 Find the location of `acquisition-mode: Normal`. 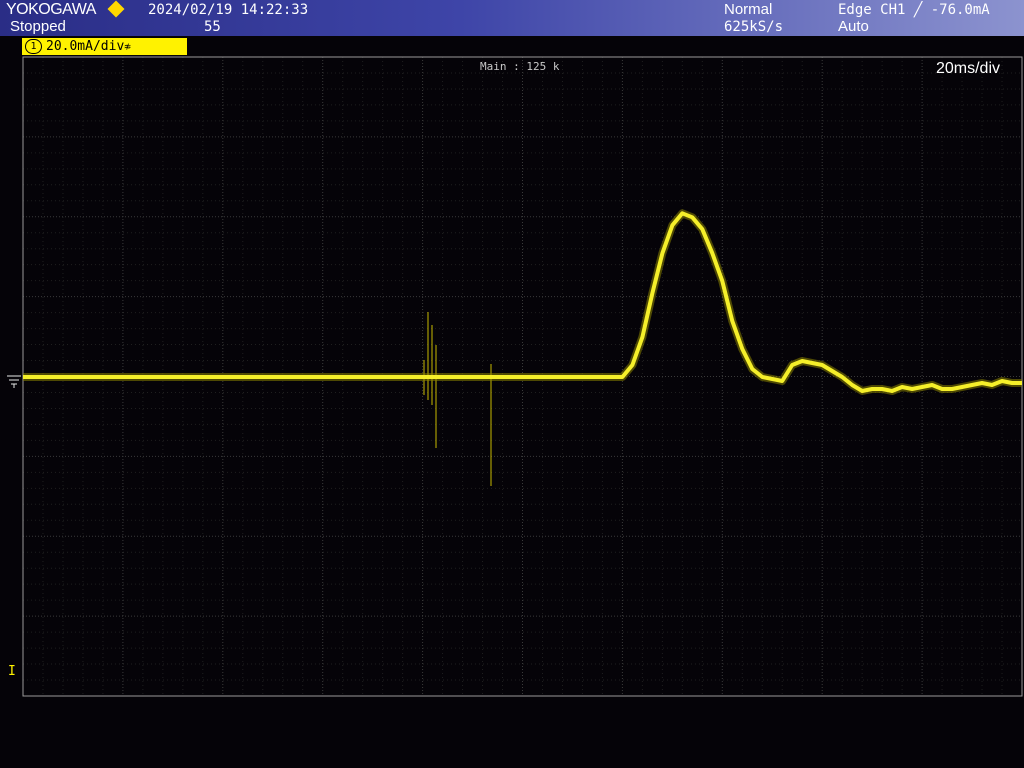

acquisition-mode: Normal is located at coordinates (748, 9).